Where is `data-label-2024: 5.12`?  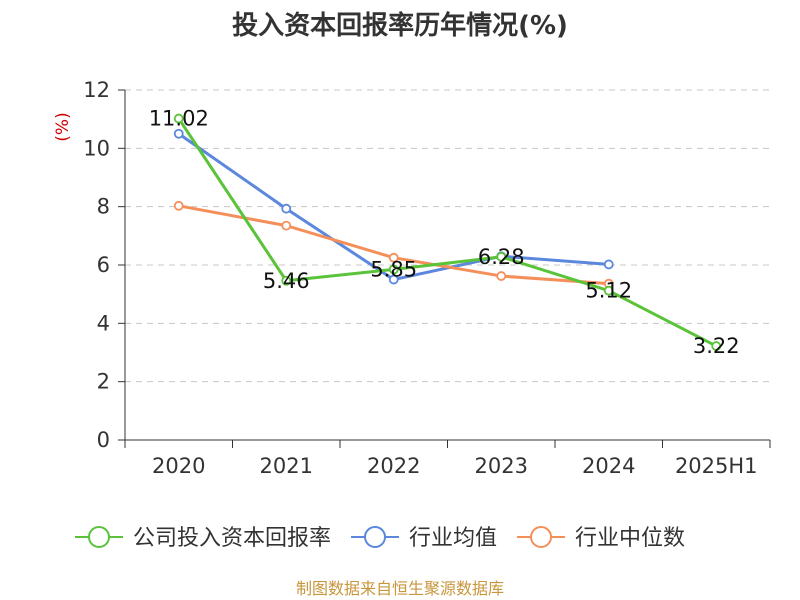 data-label-2024: 5.12 is located at coordinates (608, 291).